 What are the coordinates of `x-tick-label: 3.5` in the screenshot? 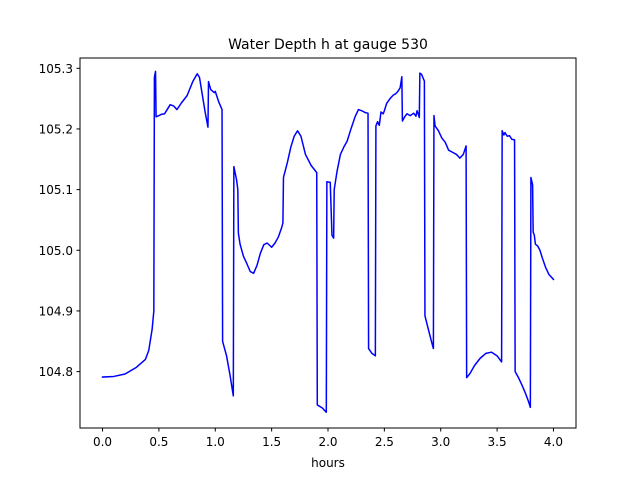 It's located at (497, 442).